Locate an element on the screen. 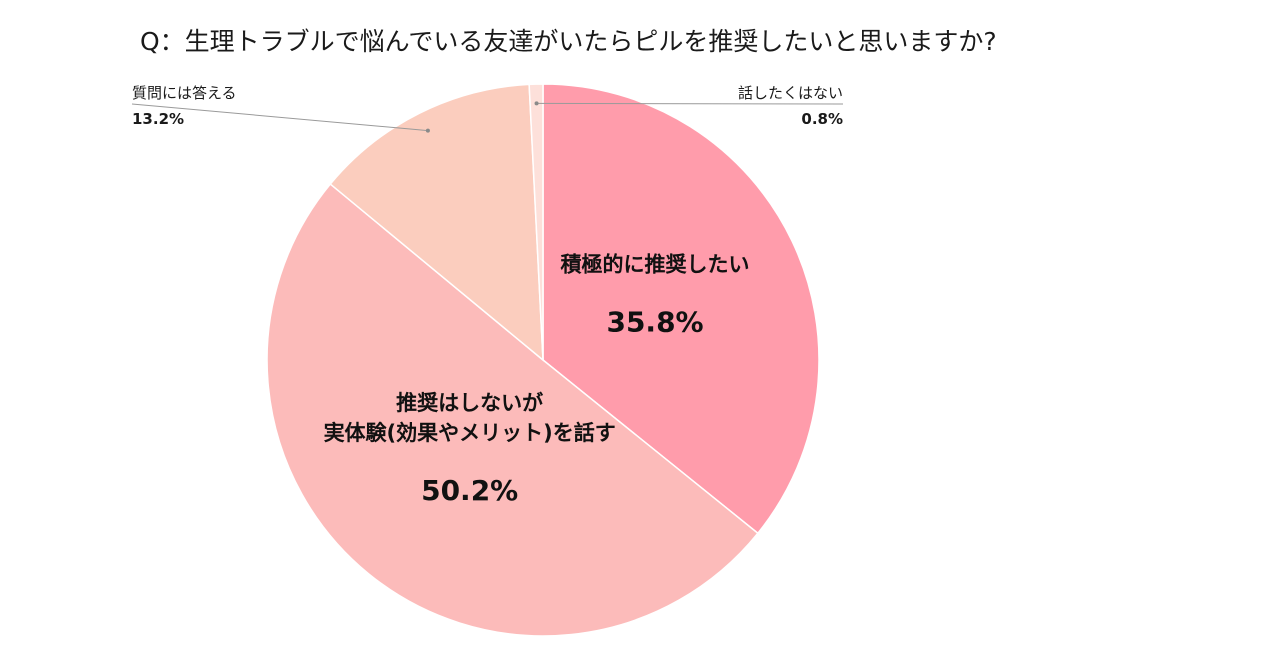 Image resolution: width=1280 pixels, height=670 pixels. outside-value-4: 0.8% is located at coordinates (822, 119).